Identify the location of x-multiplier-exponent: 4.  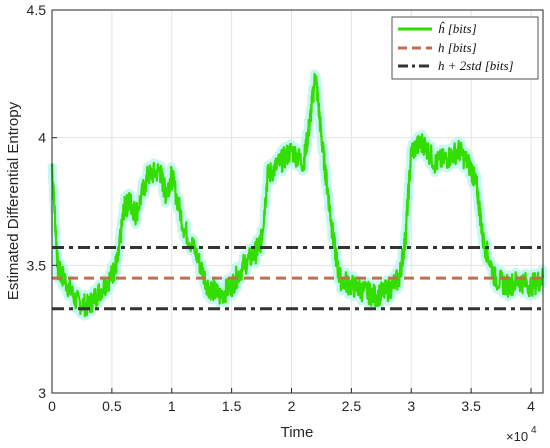
(534, 430).